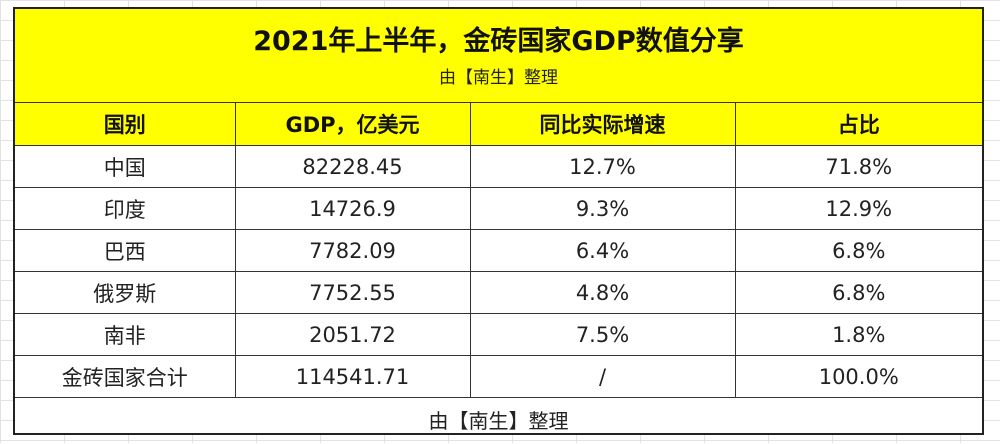 Image resolution: width=1000 pixels, height=444 pixels. What do you see at coordinates (125, 292) in the screenshot?
I see `cell-country: 俄罗斯` at bounding box center [125, 292].